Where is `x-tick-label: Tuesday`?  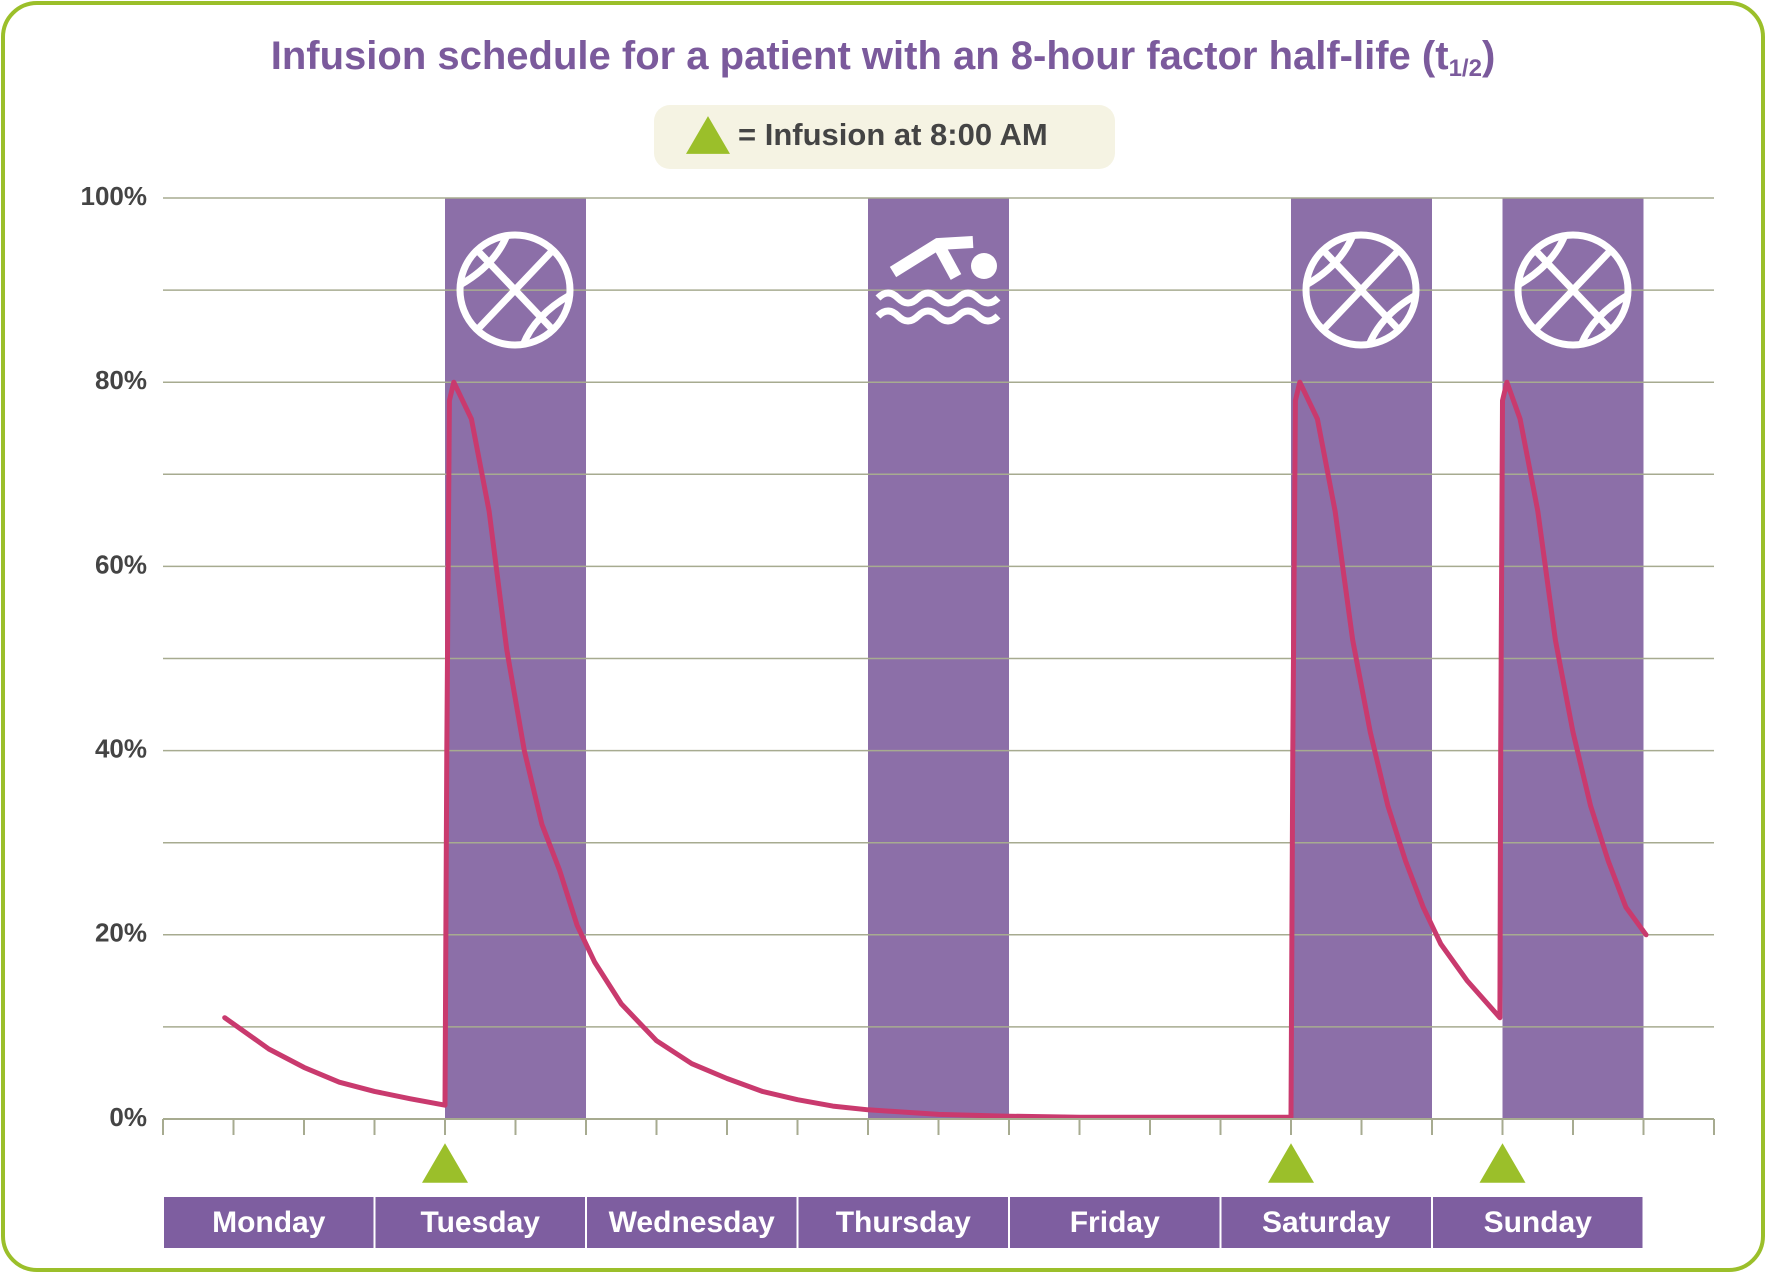
x-tick-label: Tuesday is located at coordinates (481, 1222).